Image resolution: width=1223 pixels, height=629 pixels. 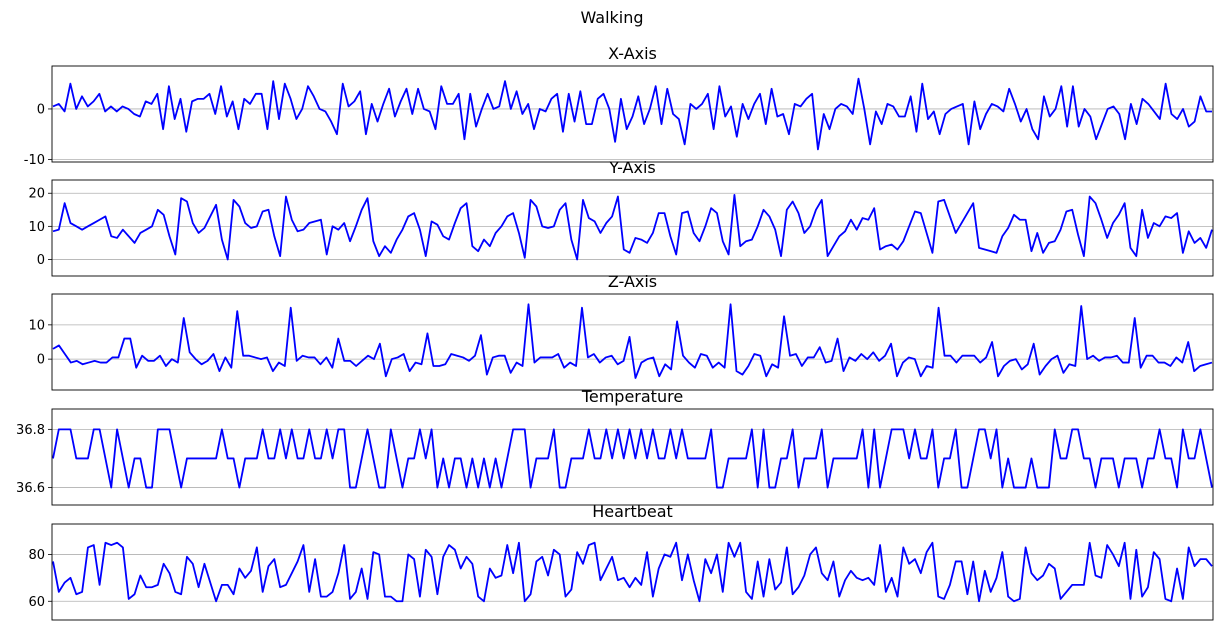 What do you see at coordinates (36, 227) in the screenshot?
I see `y-axis-ytick-label: 10` at bounding box center [36, 227].